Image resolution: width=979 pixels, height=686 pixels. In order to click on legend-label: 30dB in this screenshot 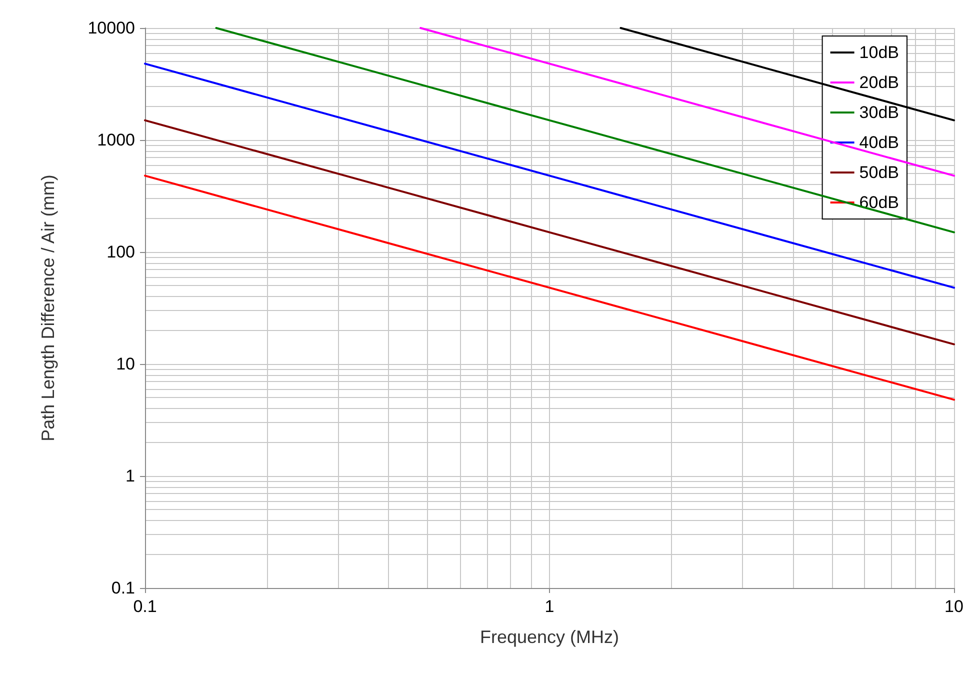, I will do `click(879, 112)`.